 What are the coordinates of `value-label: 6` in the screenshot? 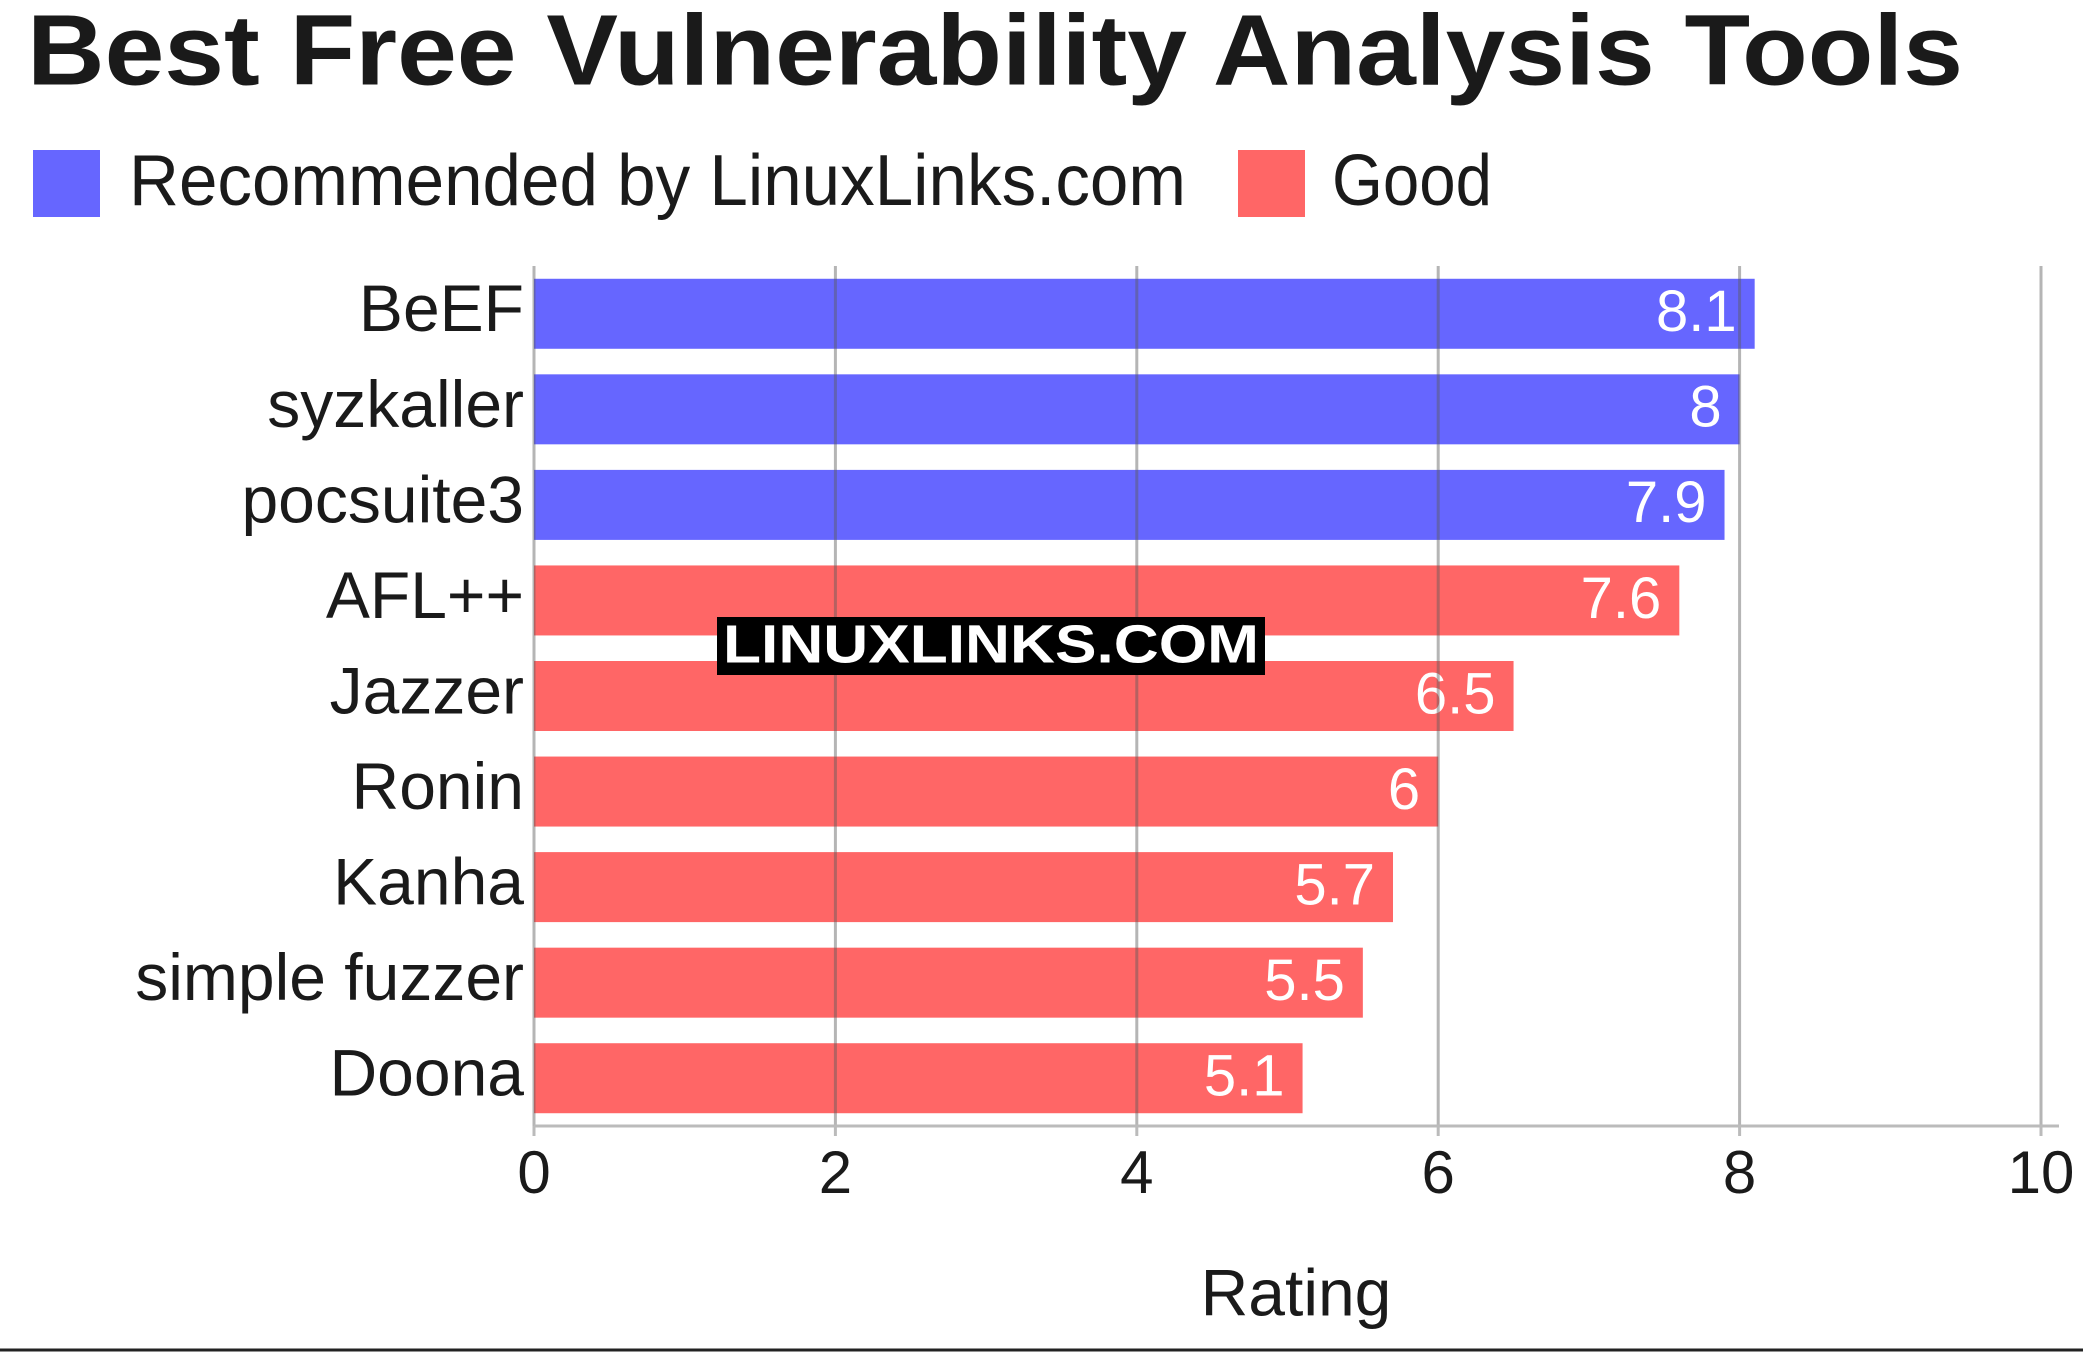 It's located at (1404, 789).